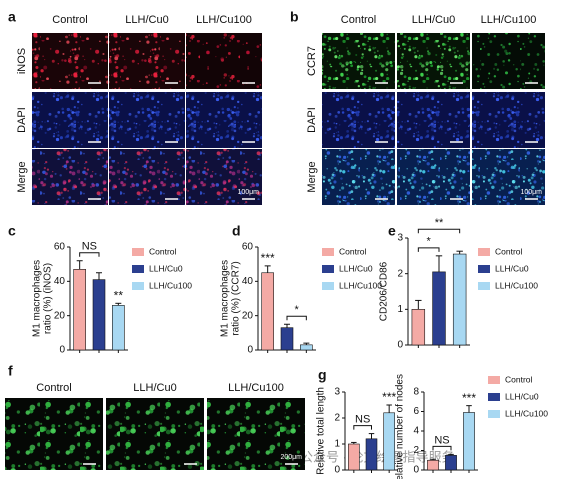 This screenshot has height=479, width=568. What do you see at coordinates (392, 231) in the screenshot?
I see `panel-label: e` at bounding box center [392, 231].